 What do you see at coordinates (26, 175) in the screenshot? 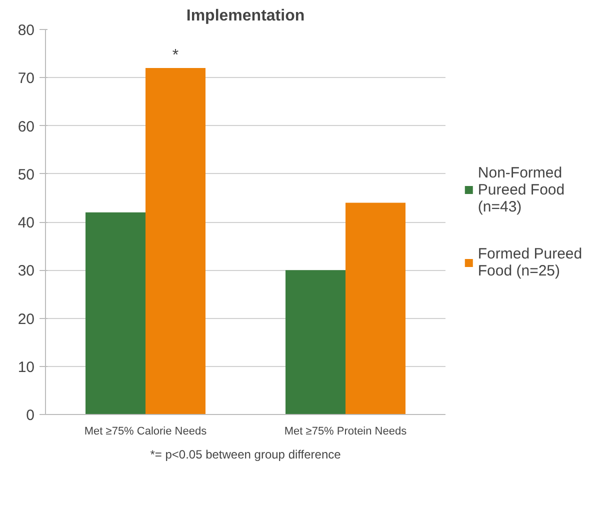
I see `y-tick-label: 50` at bounding box center [26, 175].